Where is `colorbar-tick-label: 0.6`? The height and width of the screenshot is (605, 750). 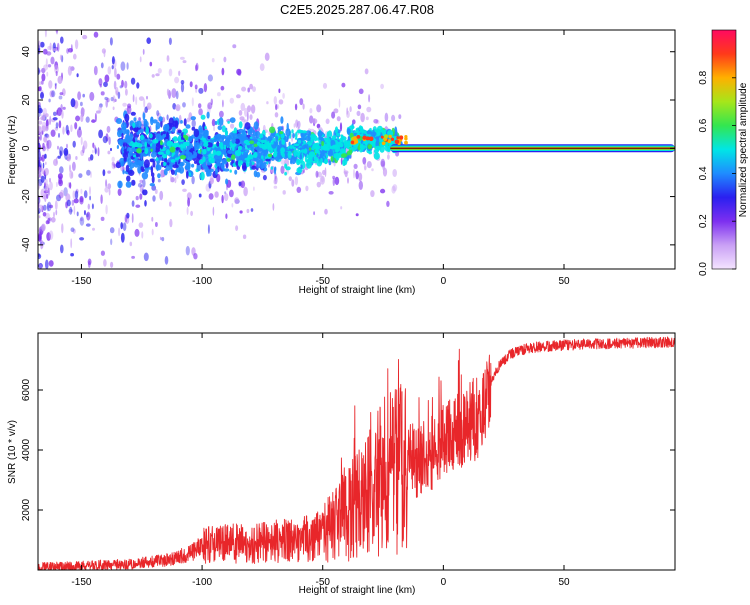 colorbar-tick-label: 0.6 is located at coordinates (703, 125).